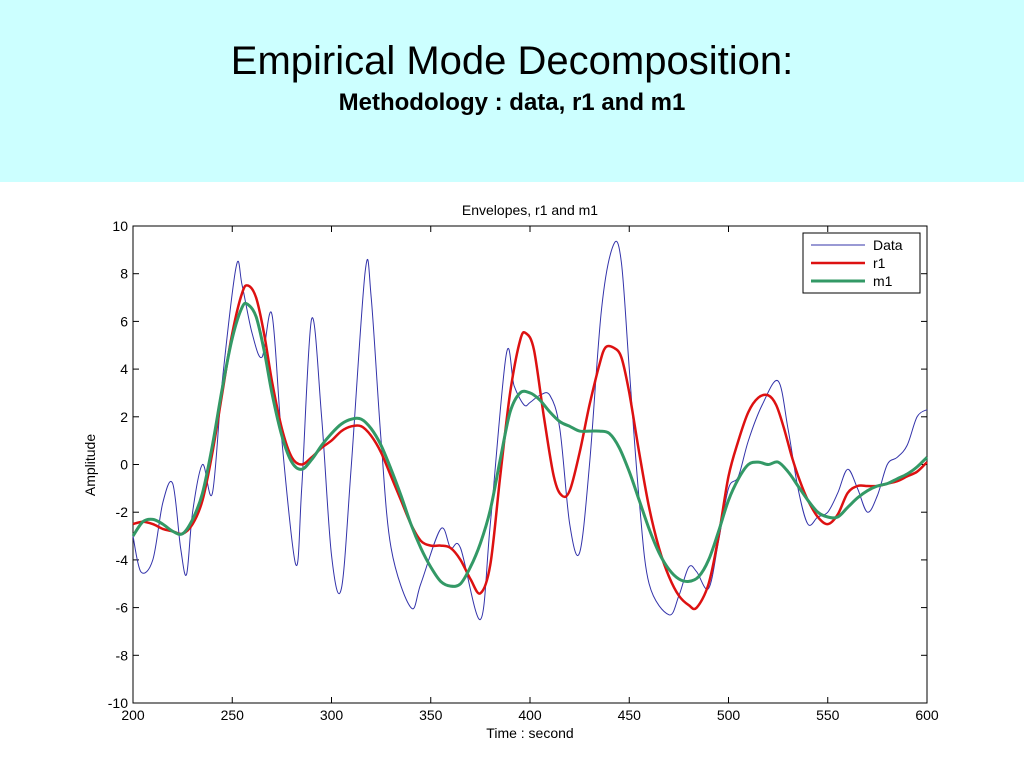 This screenshot has height=768, width=1024. I want to click on y-tick-label: 2, so click(124, 417).